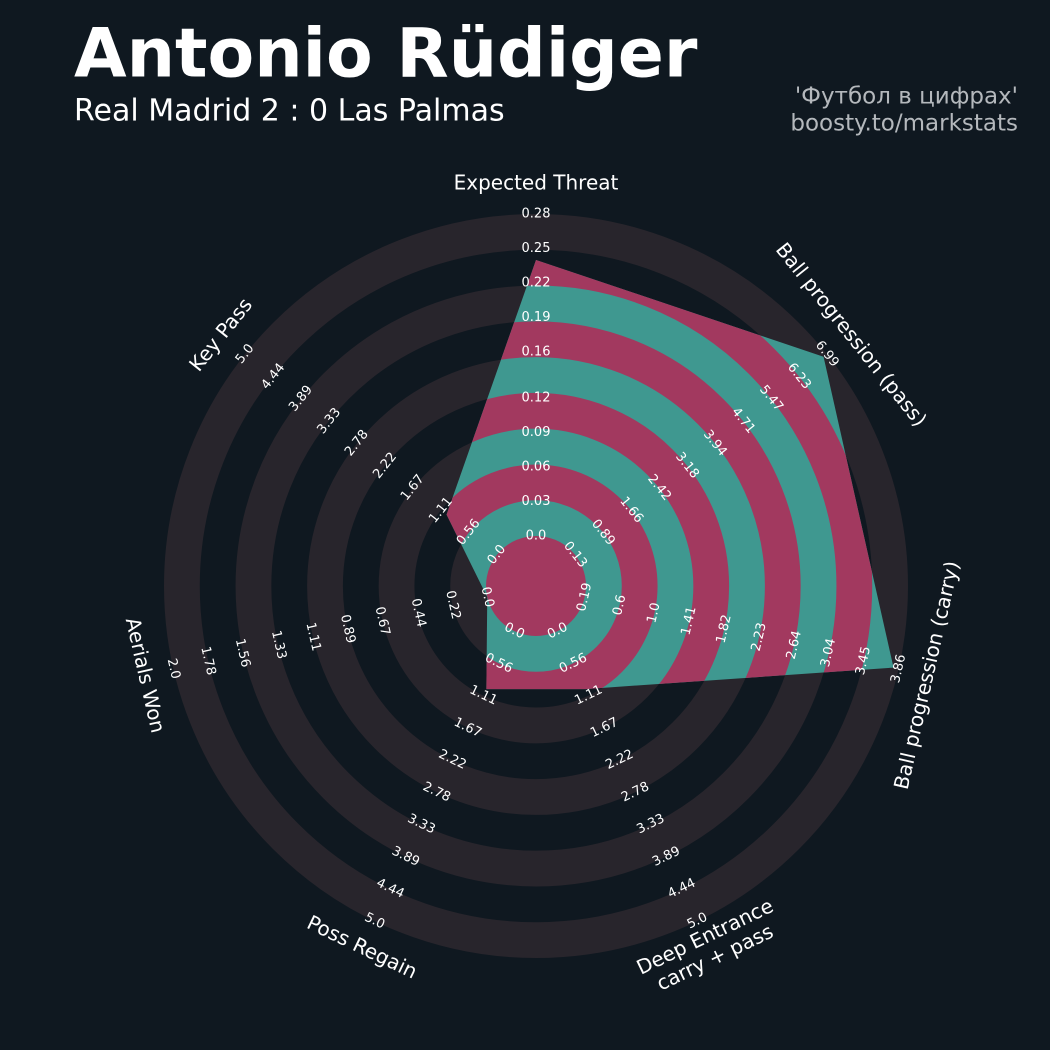 The image size is (1050, 1050). What do you see at coordinates (904, 124) in the screenshot?
I see `credit: boosty.to/markstats` at bounding box center [904, 124].